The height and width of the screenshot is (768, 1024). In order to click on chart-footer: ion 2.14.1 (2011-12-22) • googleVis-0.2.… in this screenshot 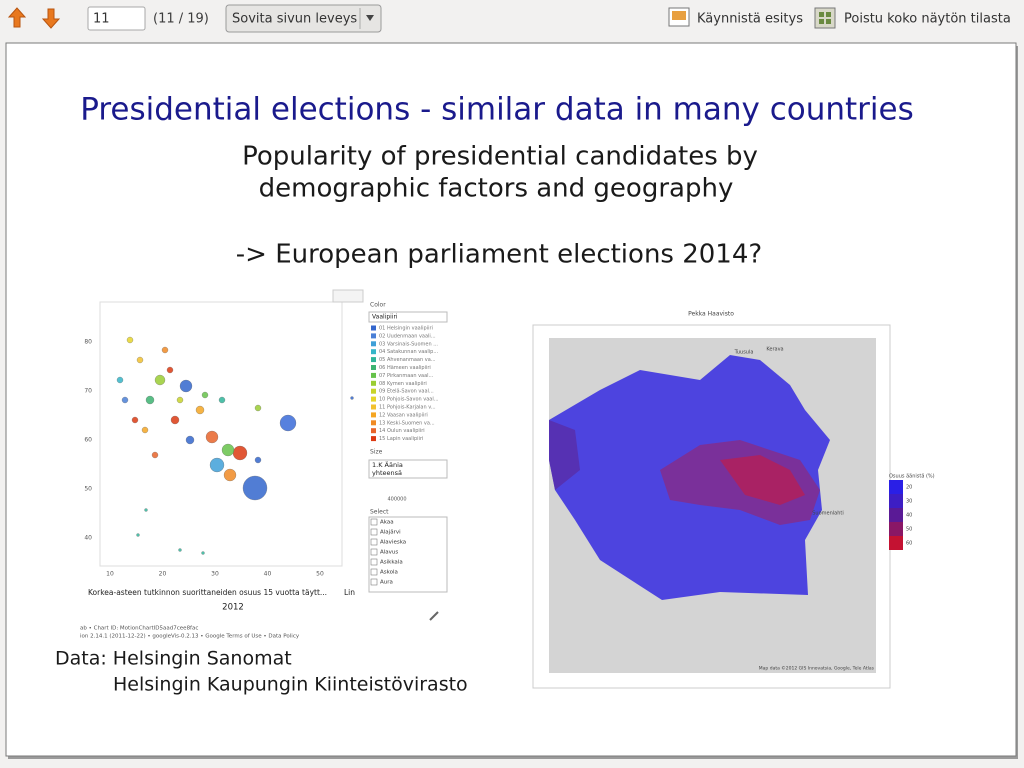, I will do `click(190, 637)`.